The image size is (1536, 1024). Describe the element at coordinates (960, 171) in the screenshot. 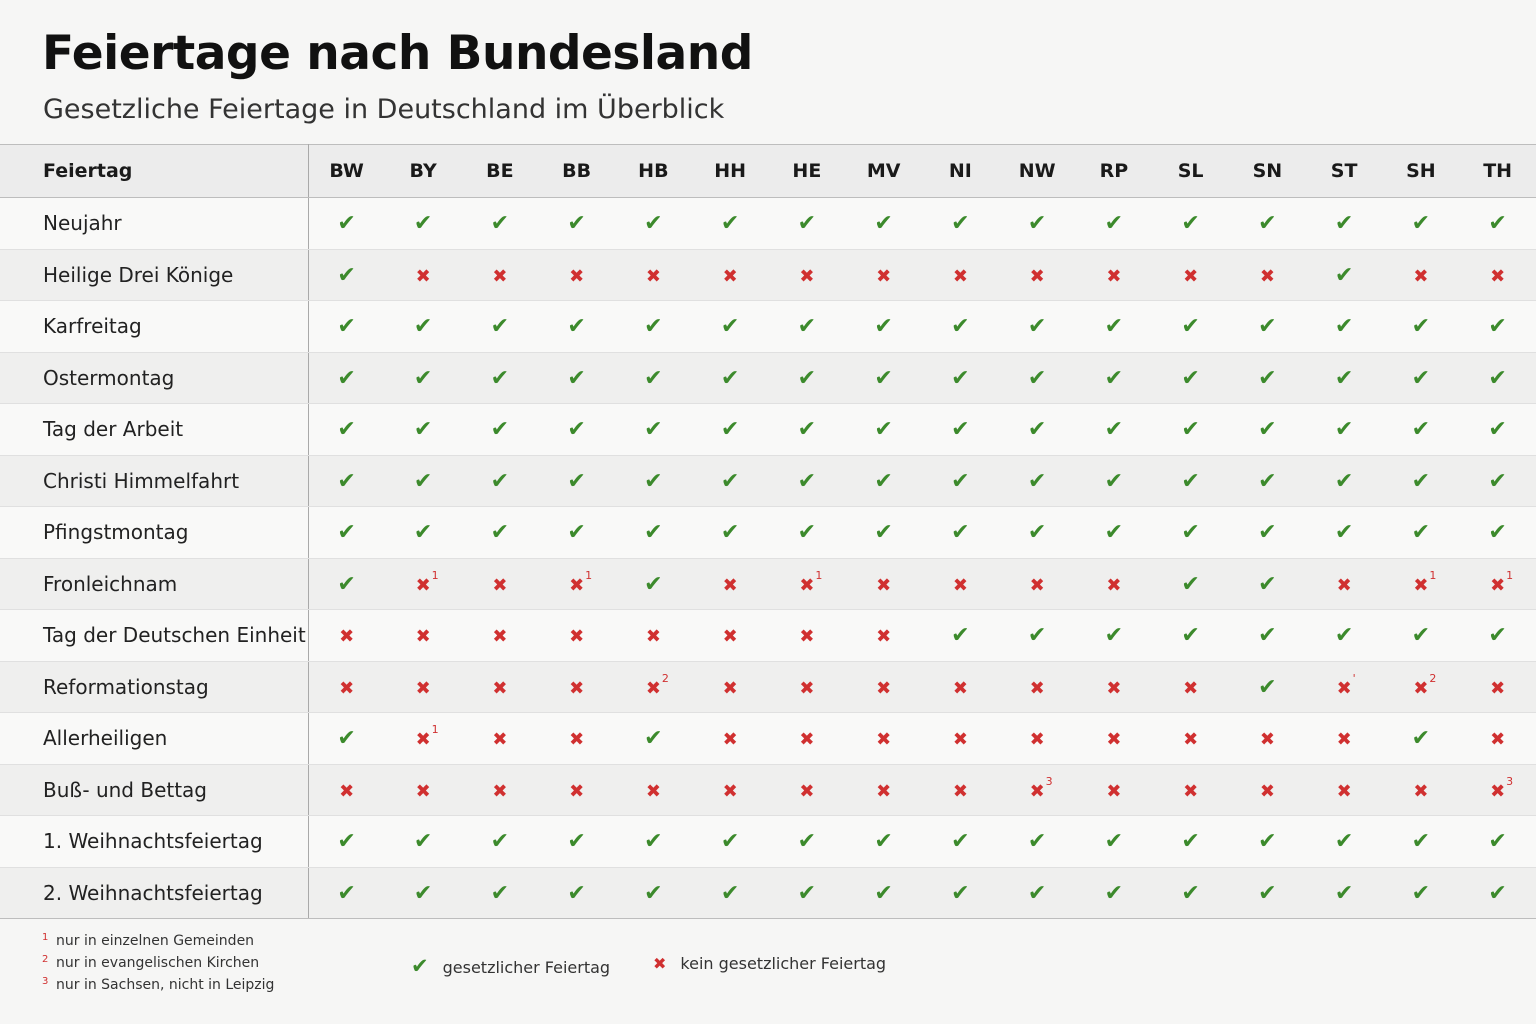

I see `header-state-ni: NI` at that location.